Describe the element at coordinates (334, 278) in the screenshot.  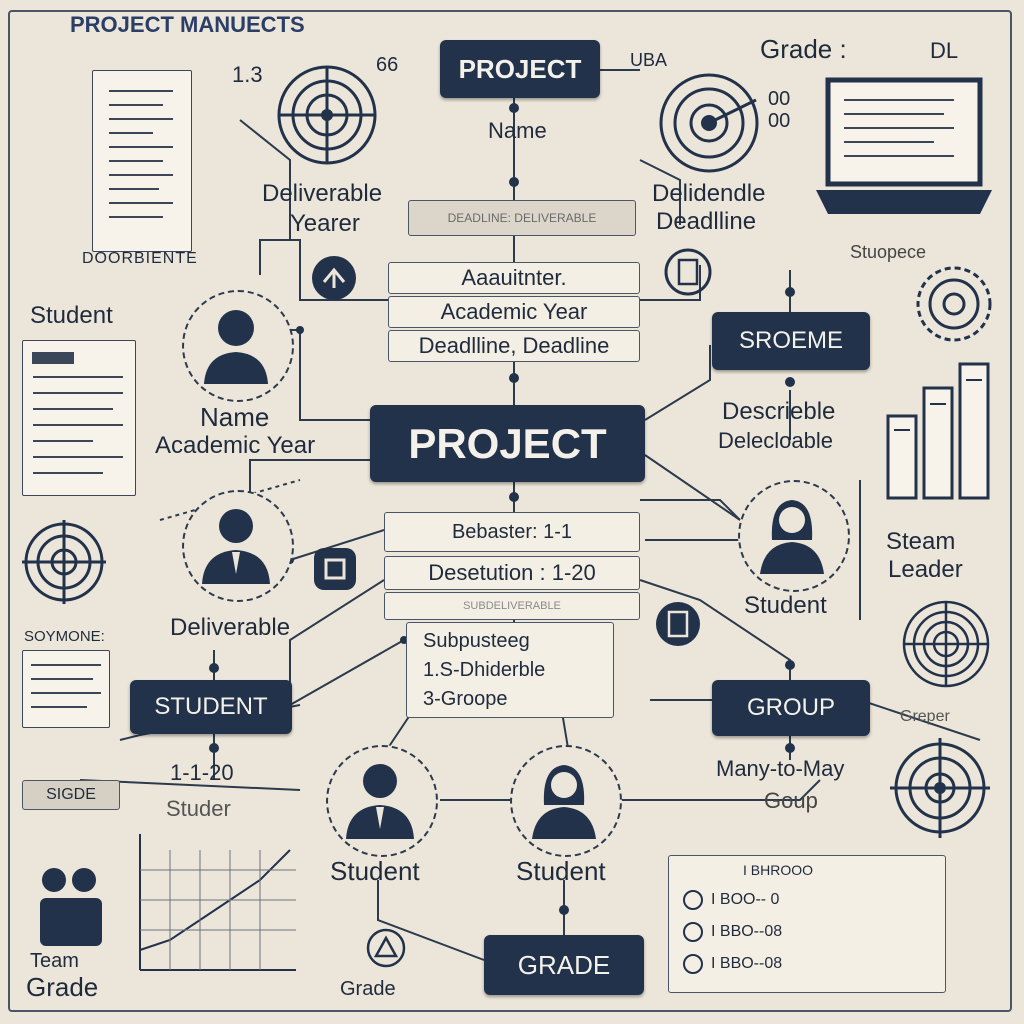
I see `share-icon` at that location.